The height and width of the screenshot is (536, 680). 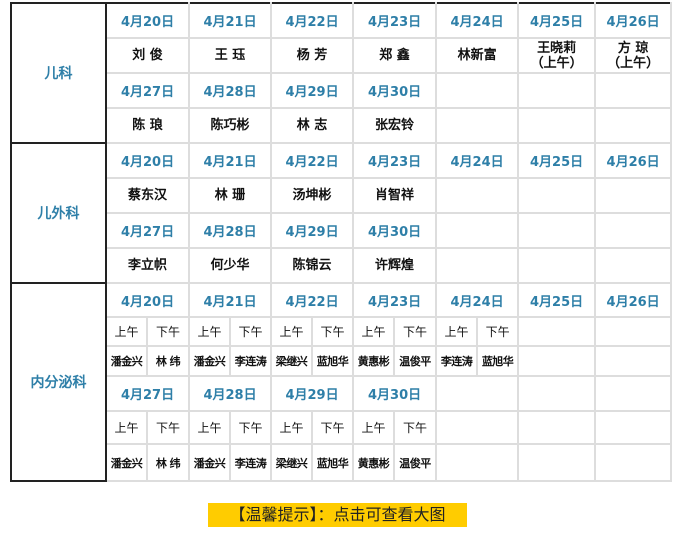 What do you see at coordinates (312, 195) in the screenshot?
I see `doctor-name: 汤坤彬` at bounding box center [312, 195].